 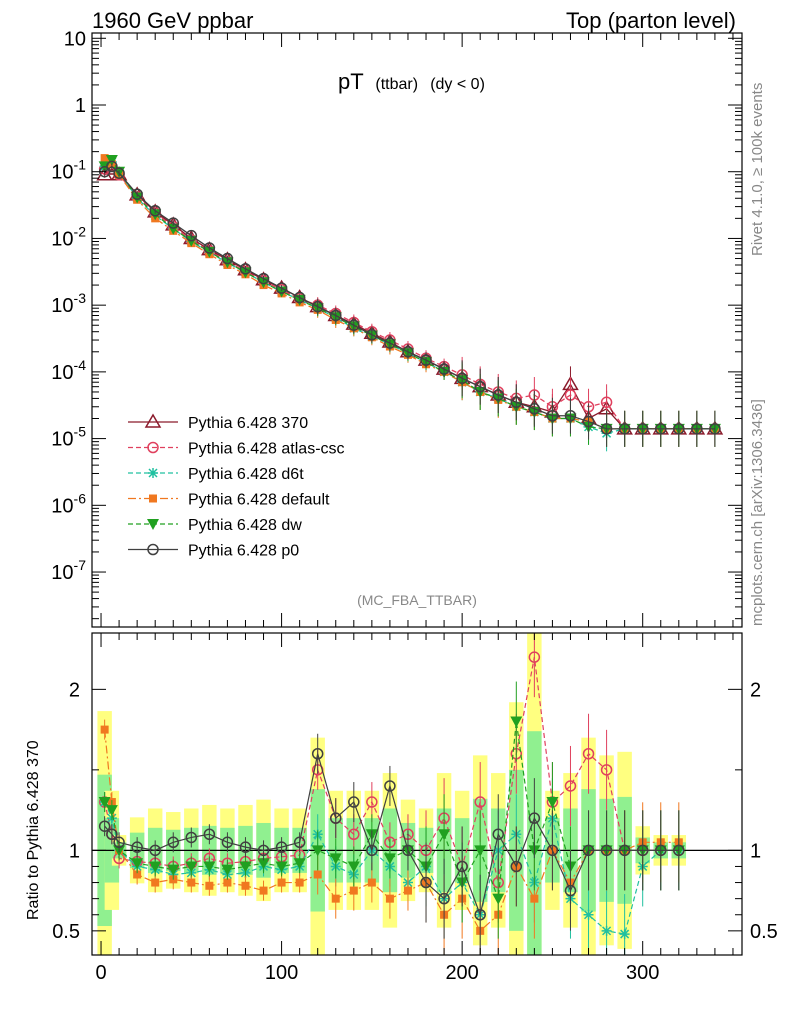 What do you see at coordinates (757, 169) in the screenshot?
I see `rivet-label: Rivet 4.1.0, ≥ 100k events` at bounding box center [757, 169].